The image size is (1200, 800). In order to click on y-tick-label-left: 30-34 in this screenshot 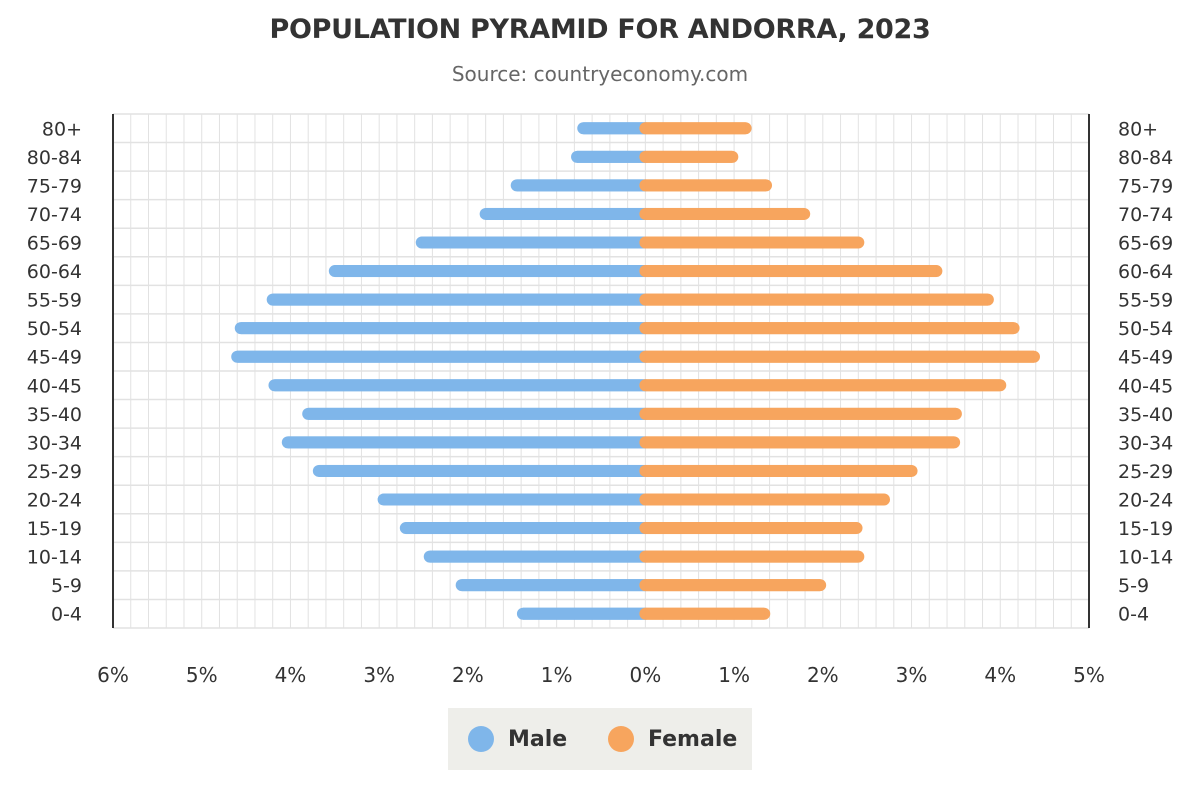, I will do `click(54, 443)`.